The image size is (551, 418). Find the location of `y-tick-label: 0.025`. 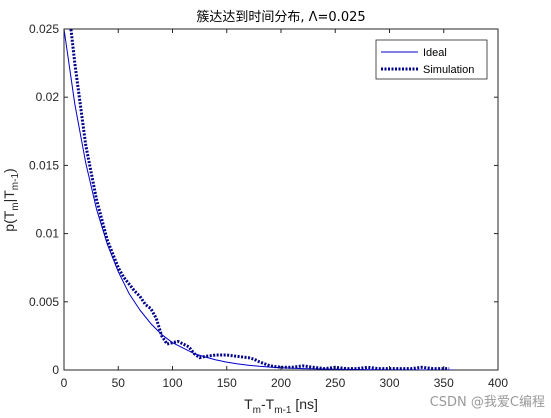

y-tick-label: 0.025 is located at coordinates (44, 29).